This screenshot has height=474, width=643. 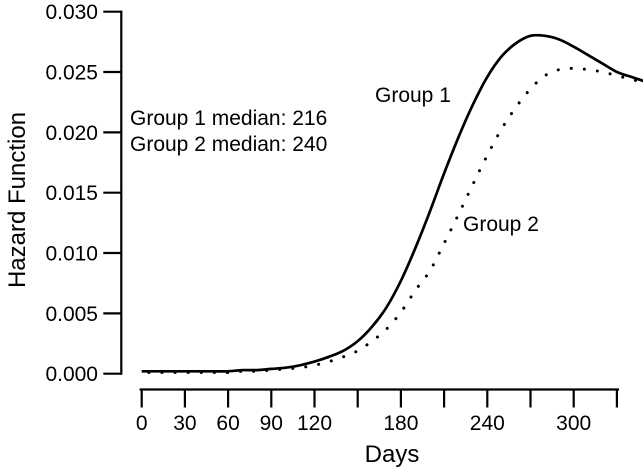 What do you see at coordinates (400, 423) in the screenshot?
I see `x-tick-label: 180` at bounding box center [400, 423].